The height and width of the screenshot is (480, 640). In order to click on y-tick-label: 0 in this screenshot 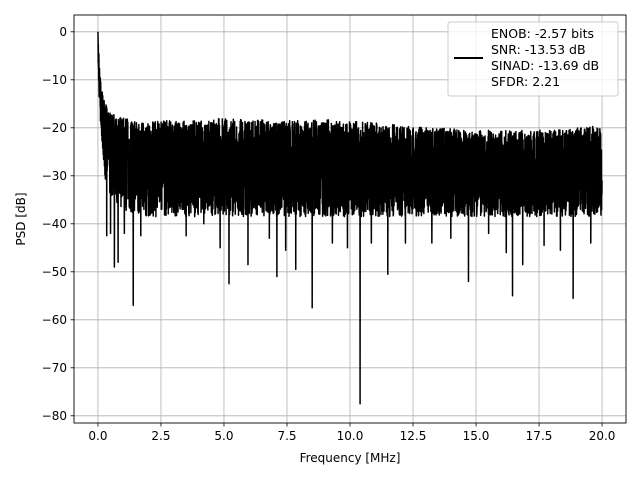, I will do `click(63, 32)`.